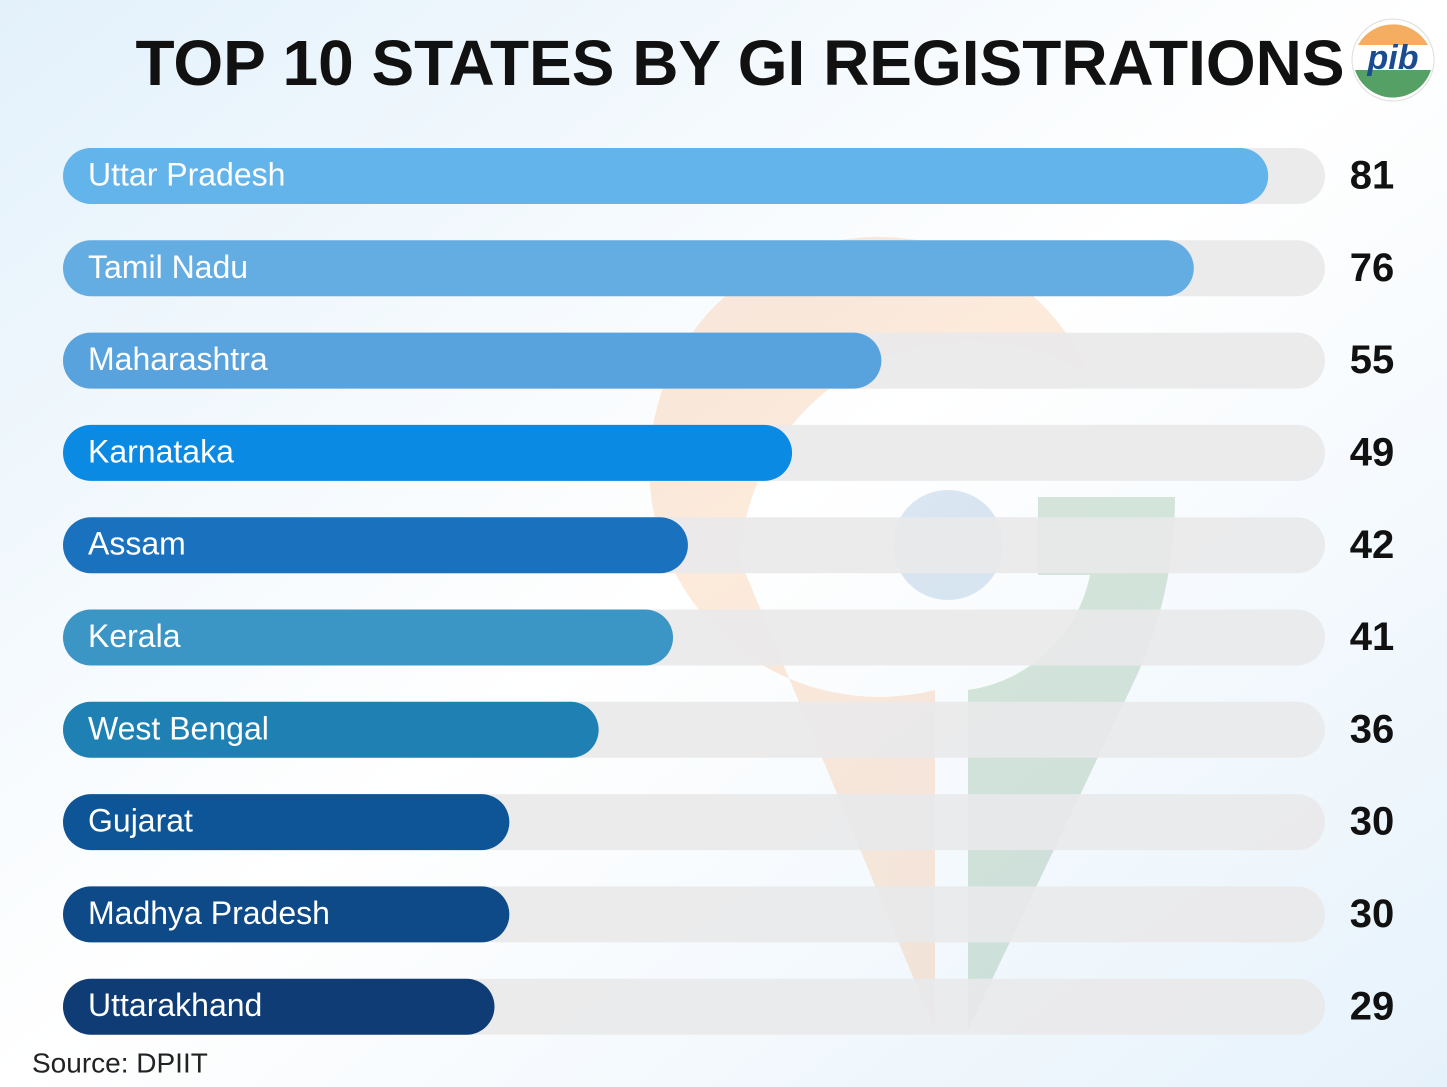 The width and height of the screenshot is (1447, 1087). Describe the element at coordinates (1372, 268) in the screenshot. I see `value-label: 76` at that location.